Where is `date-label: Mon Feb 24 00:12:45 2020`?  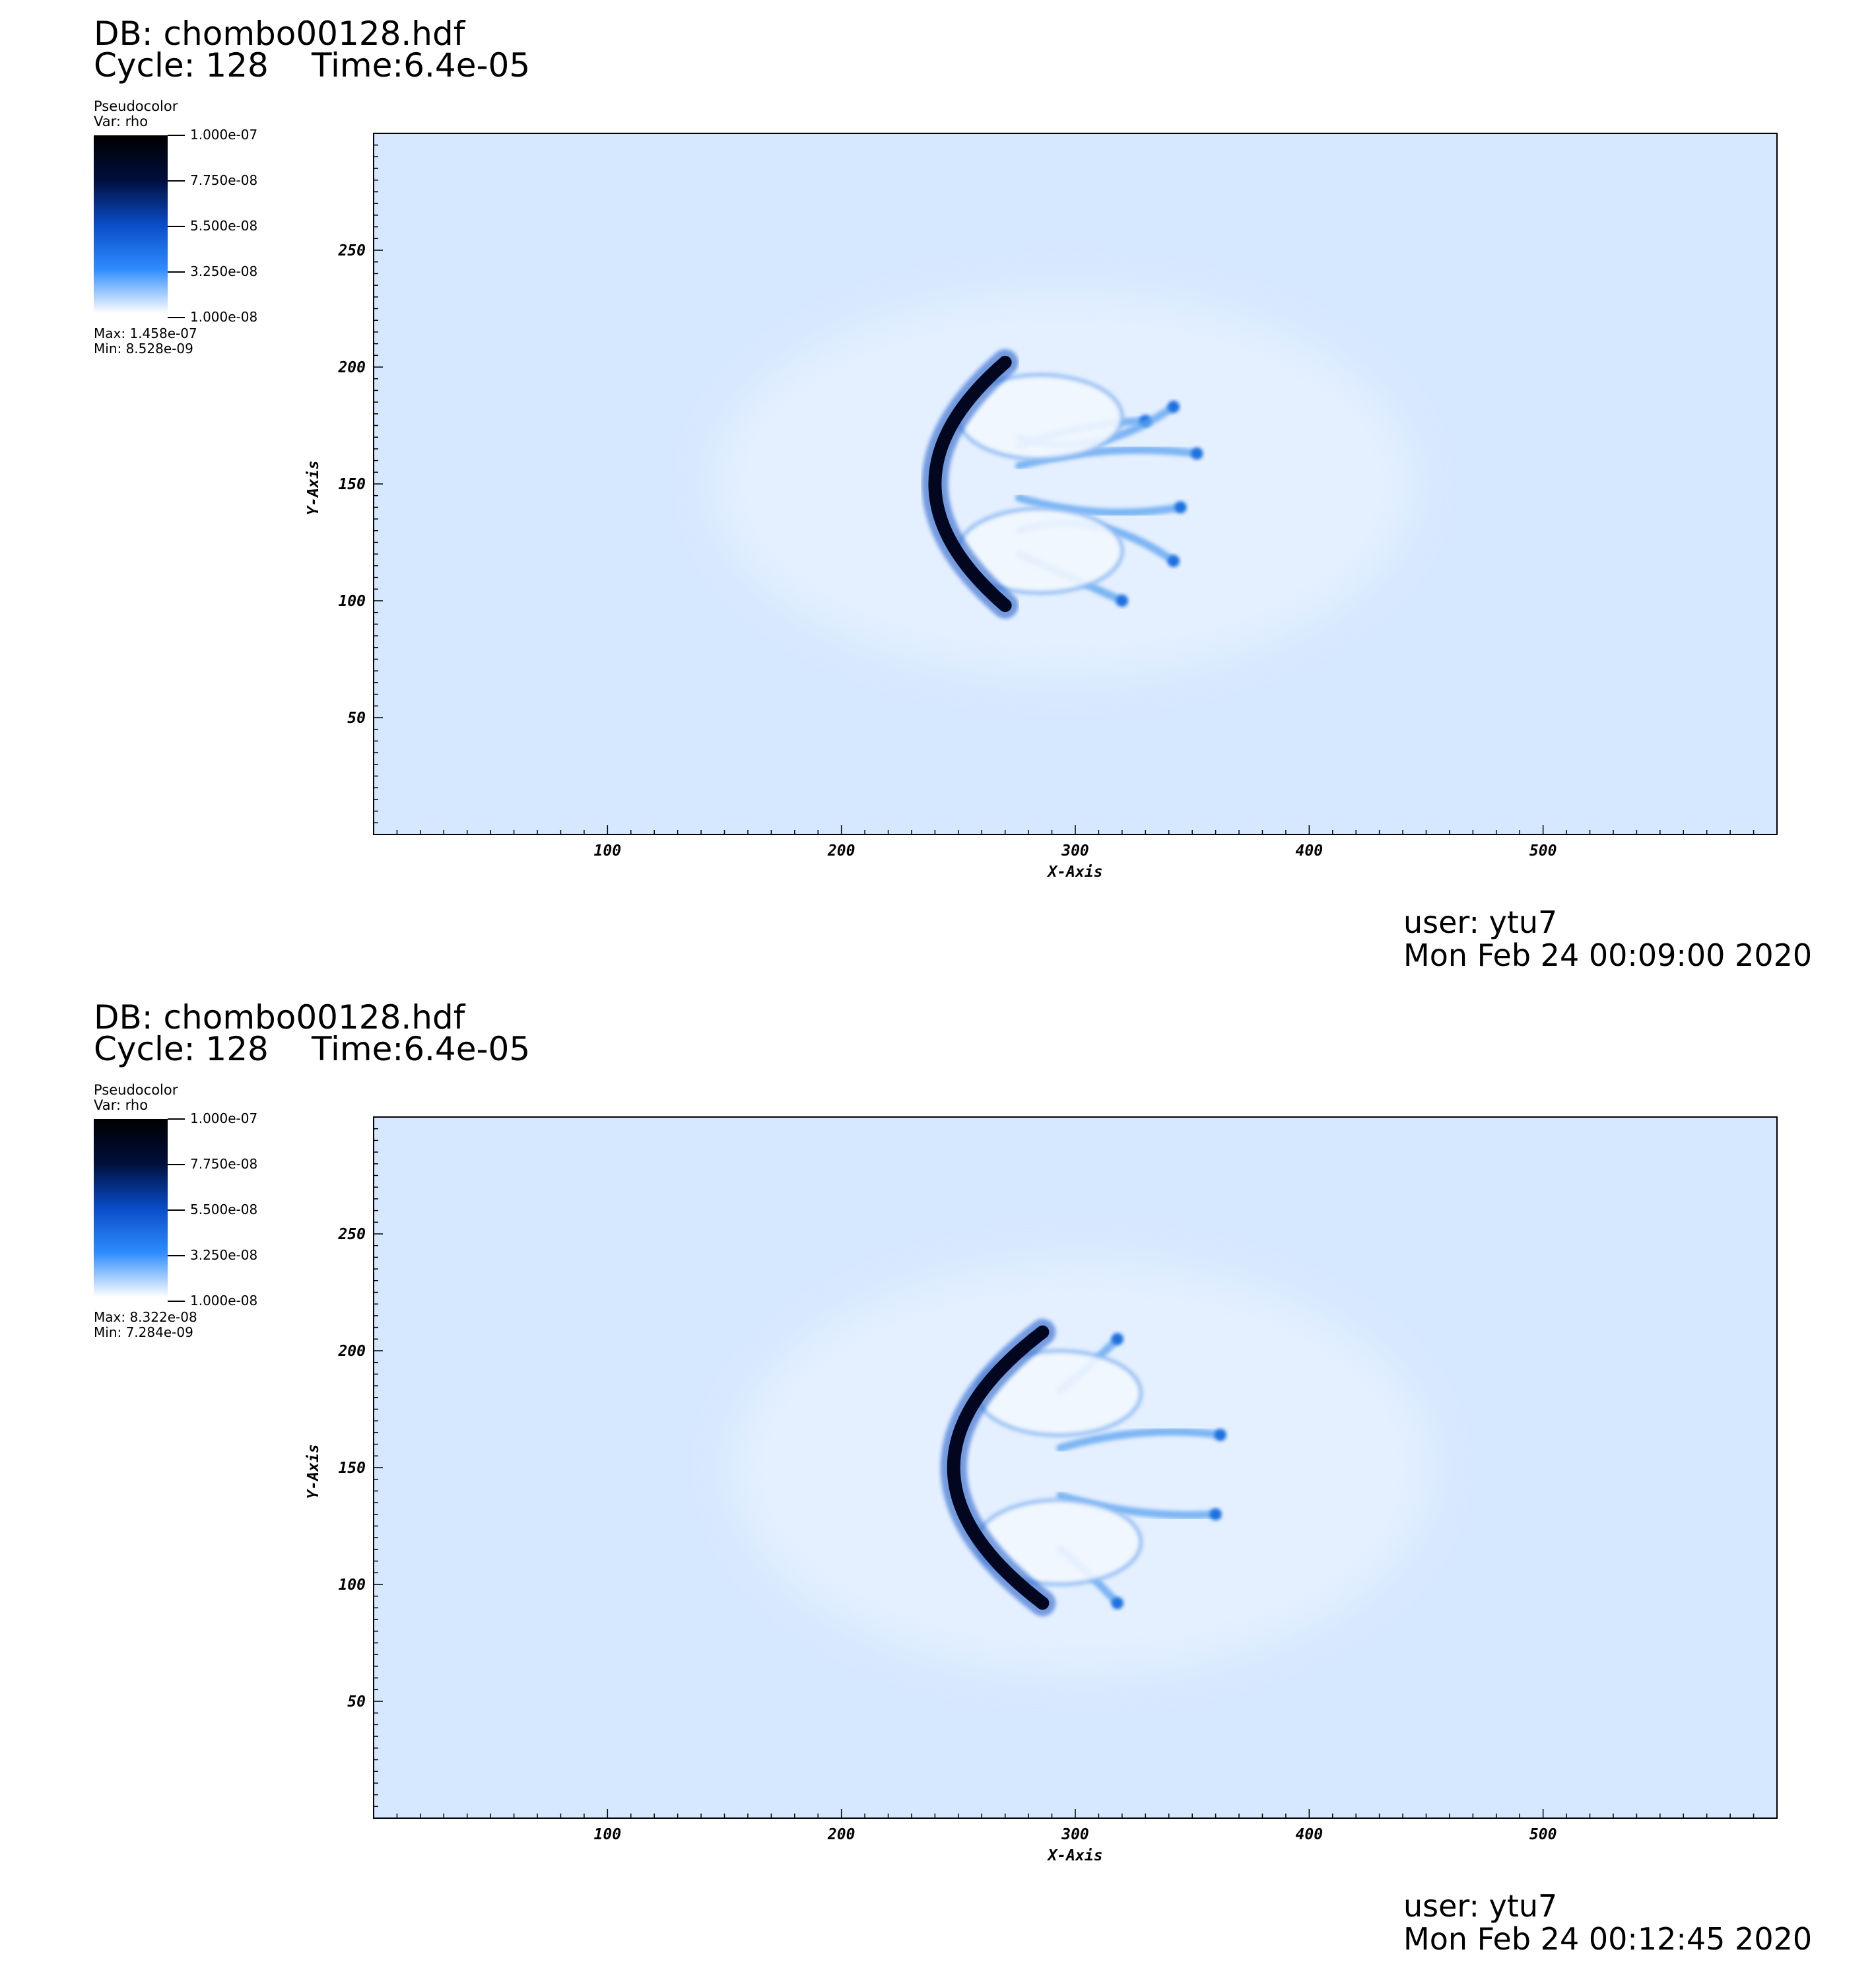 date-label: Mon Feb 24 00:12:45 2020 is located at coordinates (1608, 1939).